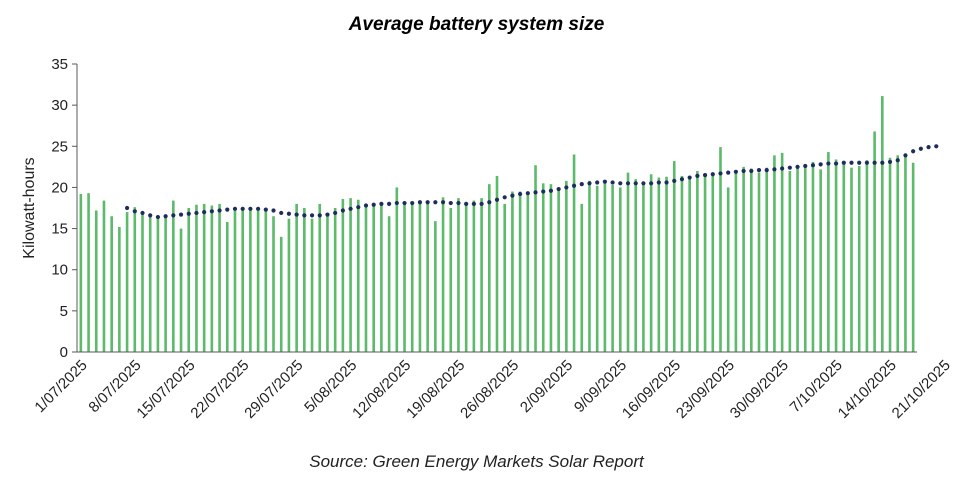 The height and width of the screenshot is (478, 953). Describe the element at coordinates (59, 64) in the screenshot. I see `y-tick-label: 35` at that location.